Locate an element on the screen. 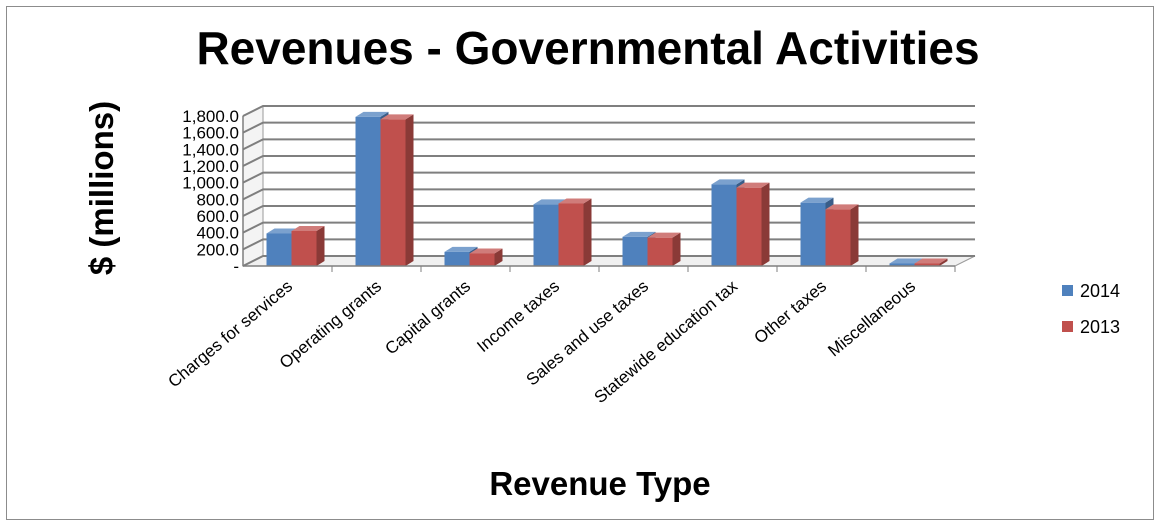 This screenshot has width=1162, height=527. x-tick-label: Miscellaneous is located at coordinates (871, 319).